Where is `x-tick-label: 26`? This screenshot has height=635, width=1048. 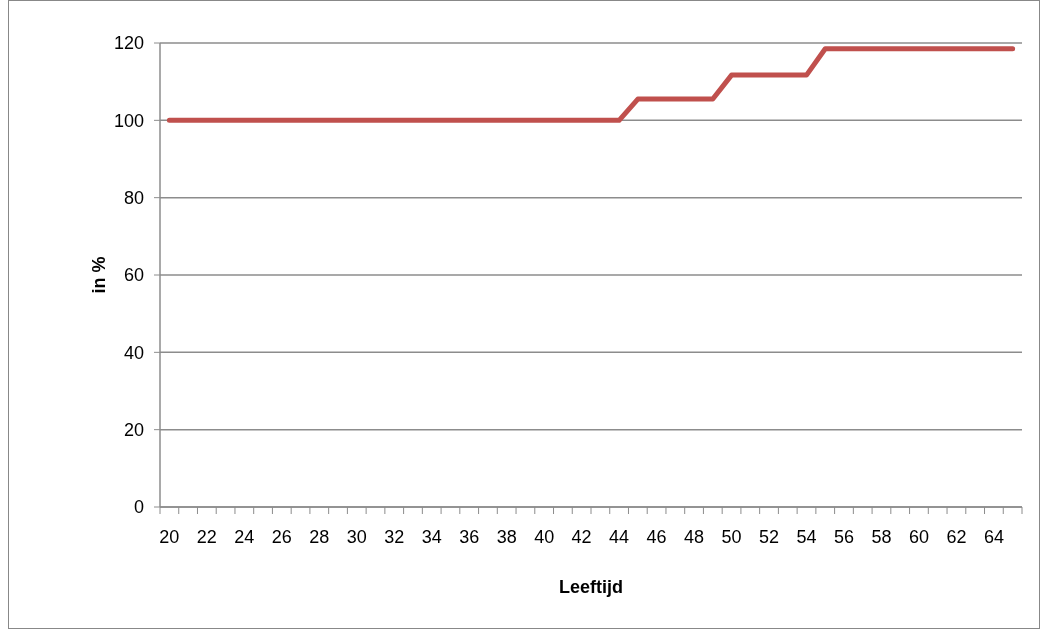 x-tick-label: 26 is located at coordinates (281, 537).